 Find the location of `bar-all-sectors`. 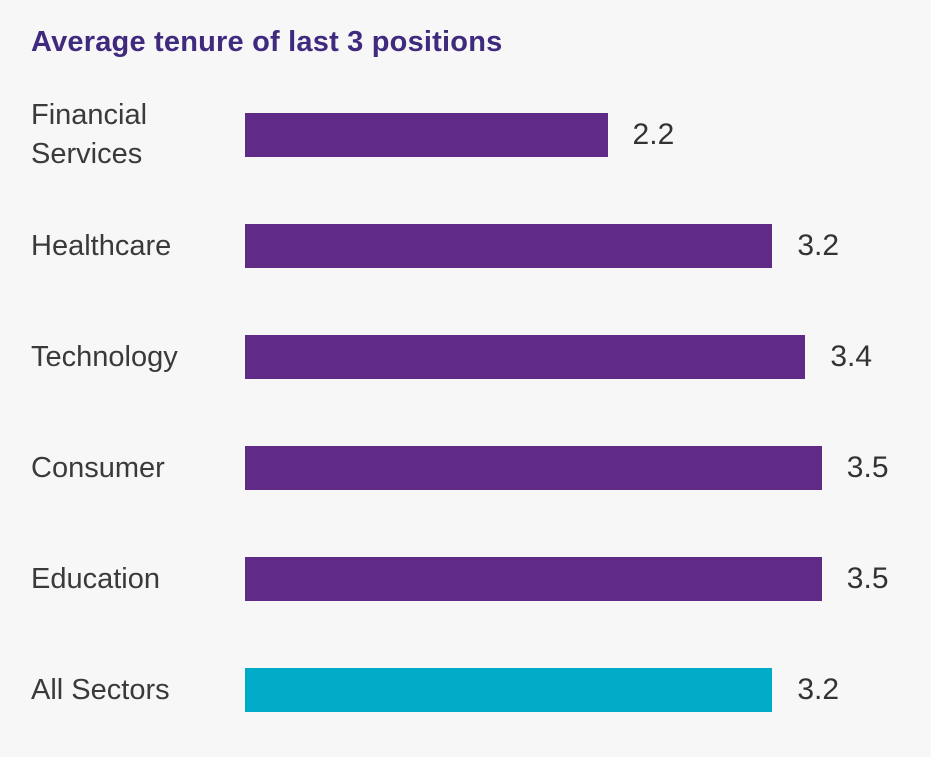

bar-all-sectors is located at coordinates (509, 690).